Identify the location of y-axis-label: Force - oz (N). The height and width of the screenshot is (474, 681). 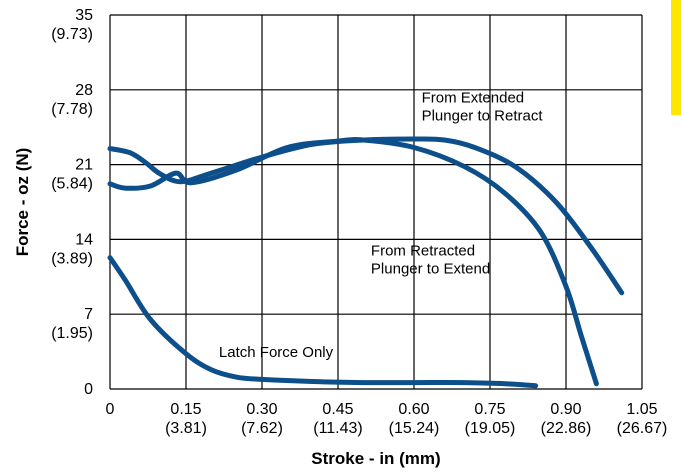
(22, 202).